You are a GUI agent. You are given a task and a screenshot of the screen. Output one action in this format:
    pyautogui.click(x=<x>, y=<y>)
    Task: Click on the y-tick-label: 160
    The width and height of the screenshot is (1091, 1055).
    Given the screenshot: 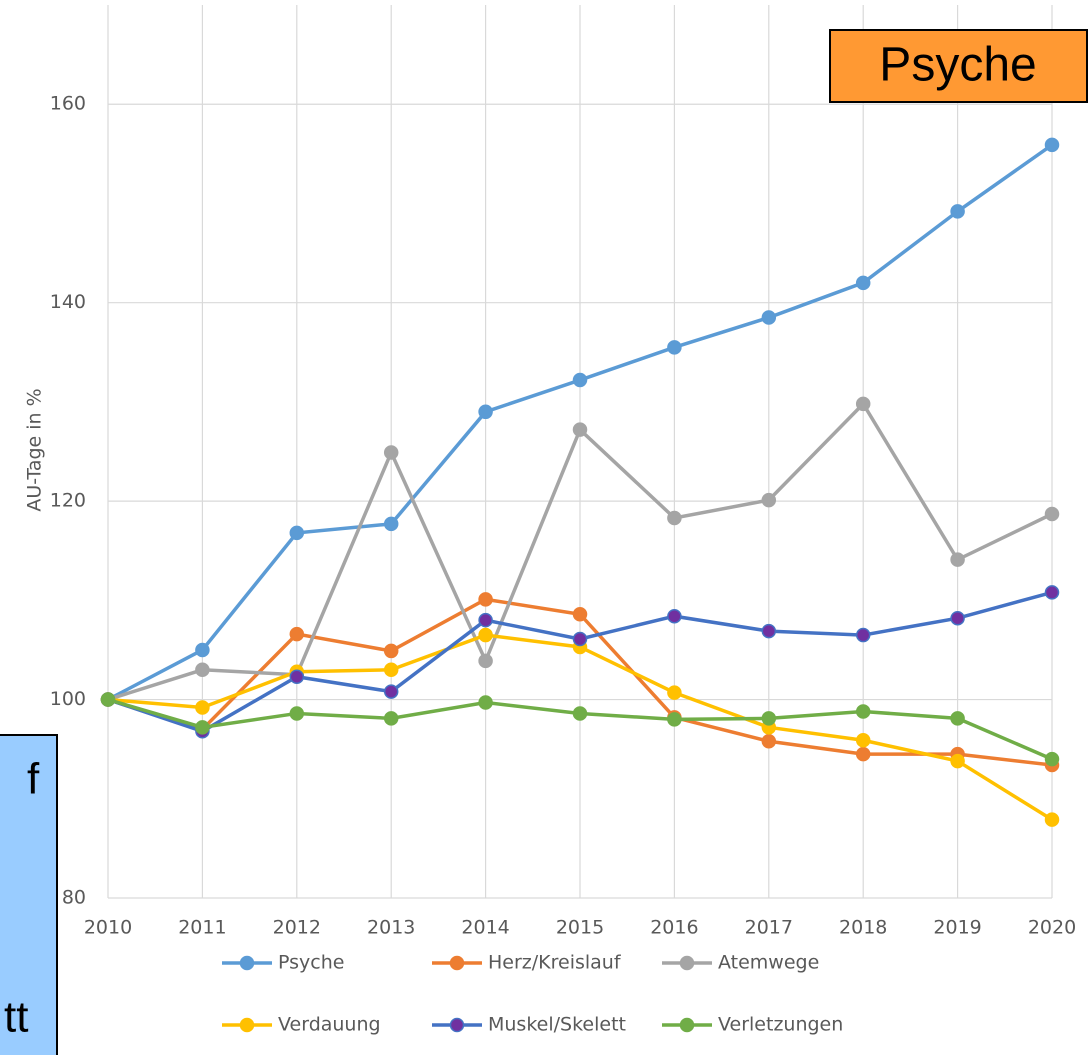 What is the action you would take?
    pyautogui.click(x=68, y=104)
    